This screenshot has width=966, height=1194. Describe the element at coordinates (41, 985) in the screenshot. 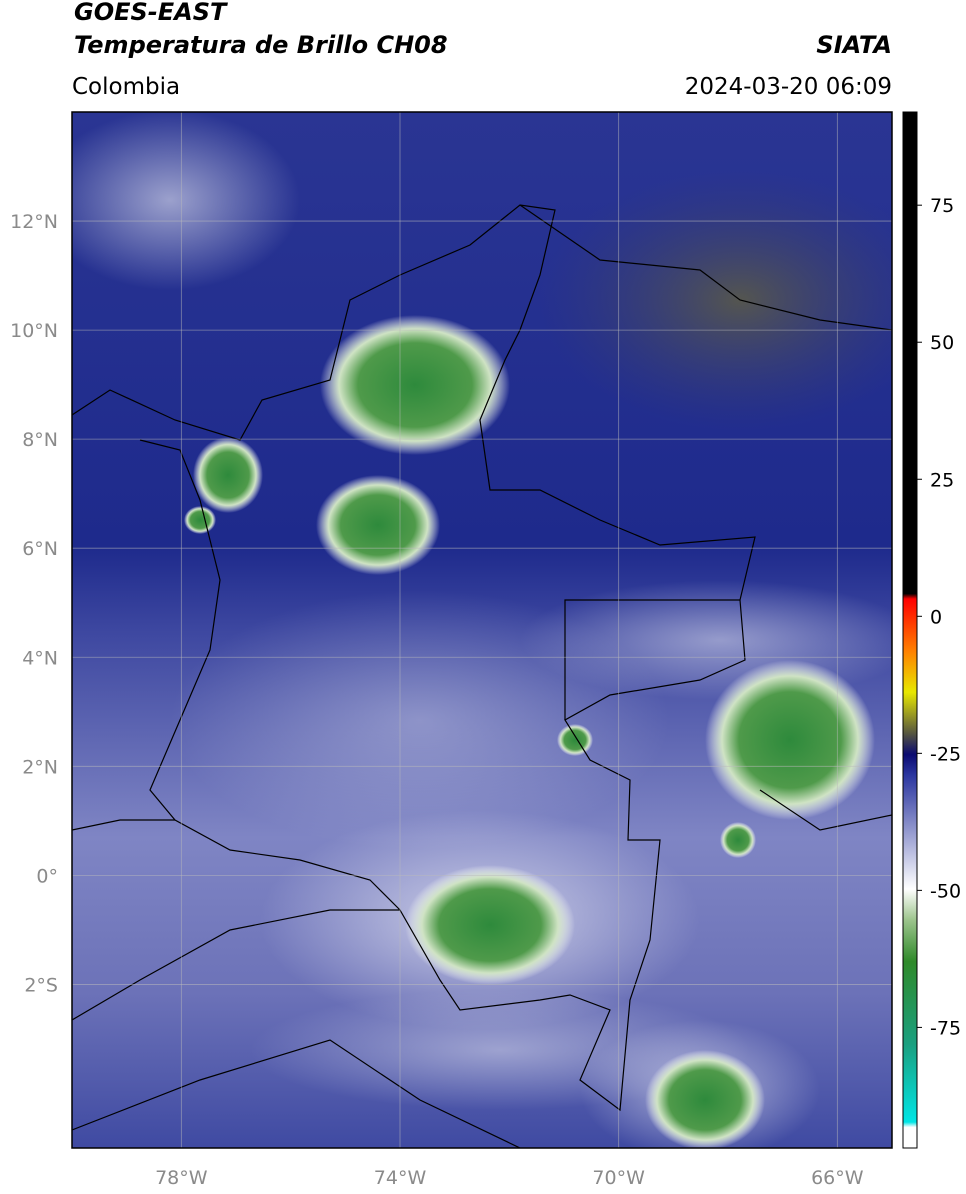

I see `y-tick-label: 2°S` at that location.